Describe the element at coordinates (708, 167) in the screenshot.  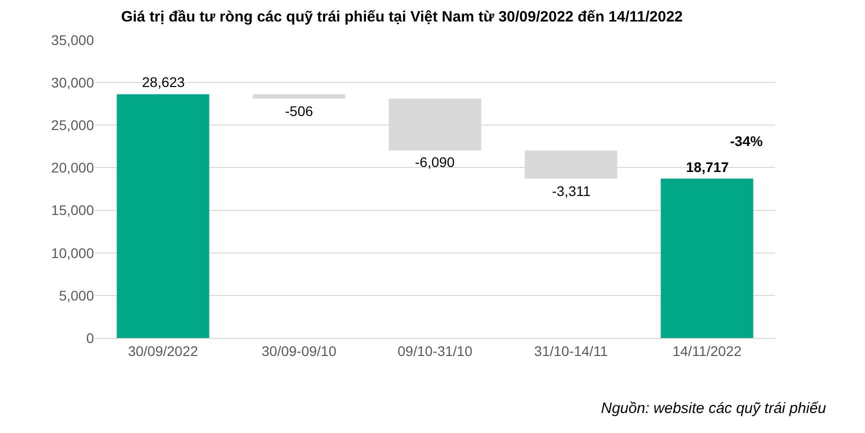
I see `data-label: 18,717` at that location.